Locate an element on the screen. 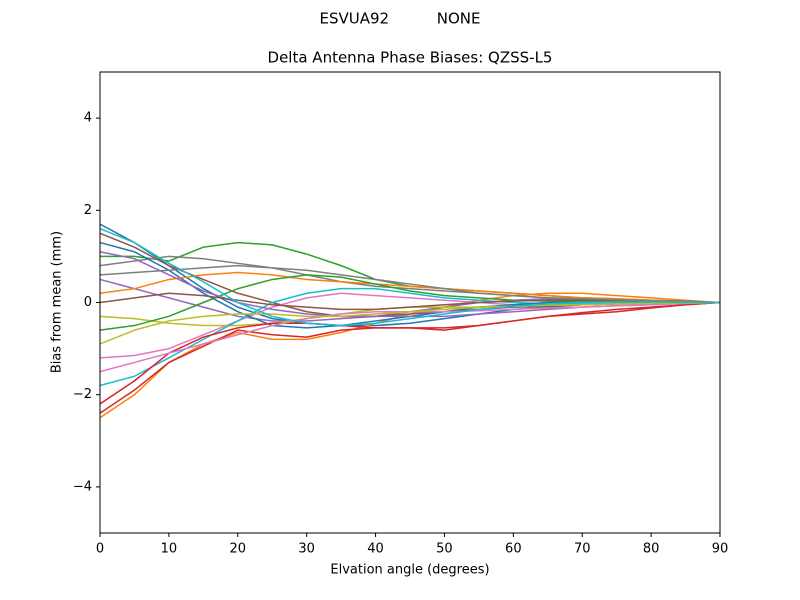 The width and height of the screenshot is (800, 600). y-tick-label: −4 is located at coordinates (82, 486).